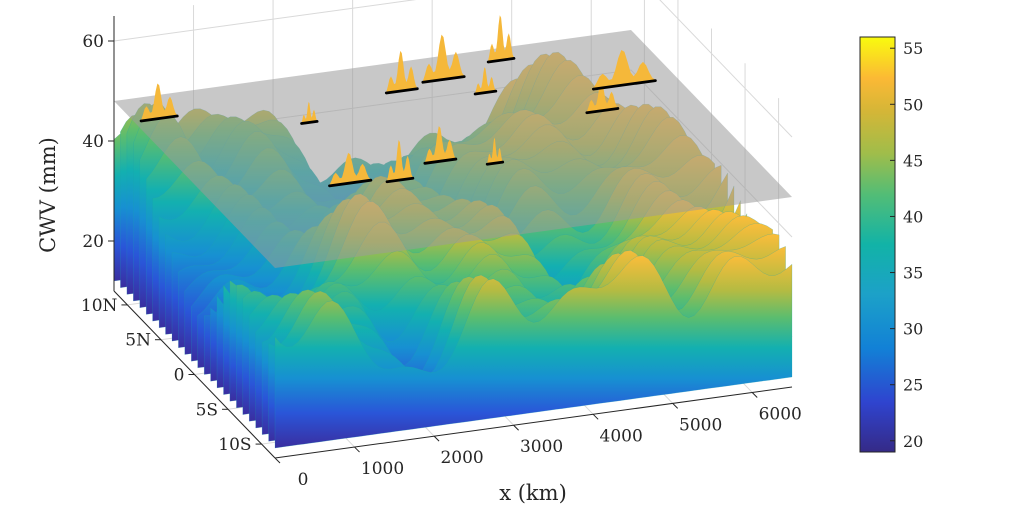  What do you see at coordinates (913, 160) in the screenshot?
I see `colorbar-tick-label: 45` at bounding box center [913, 160].